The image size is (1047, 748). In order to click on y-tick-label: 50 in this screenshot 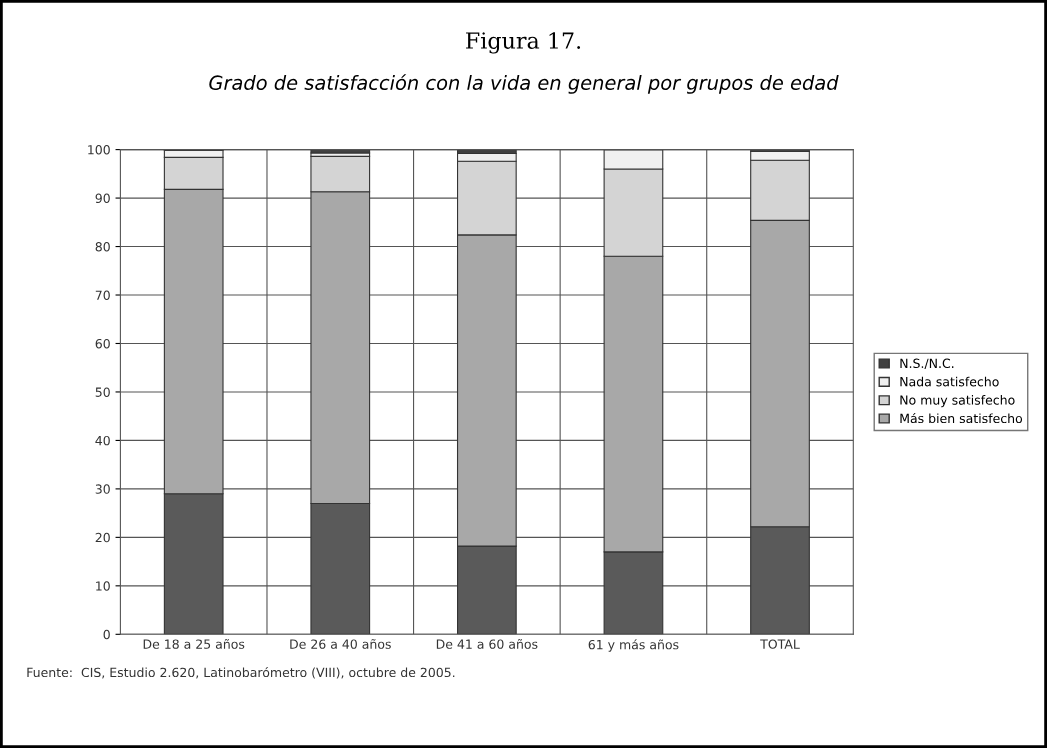, I will do `click(102, 392)`.